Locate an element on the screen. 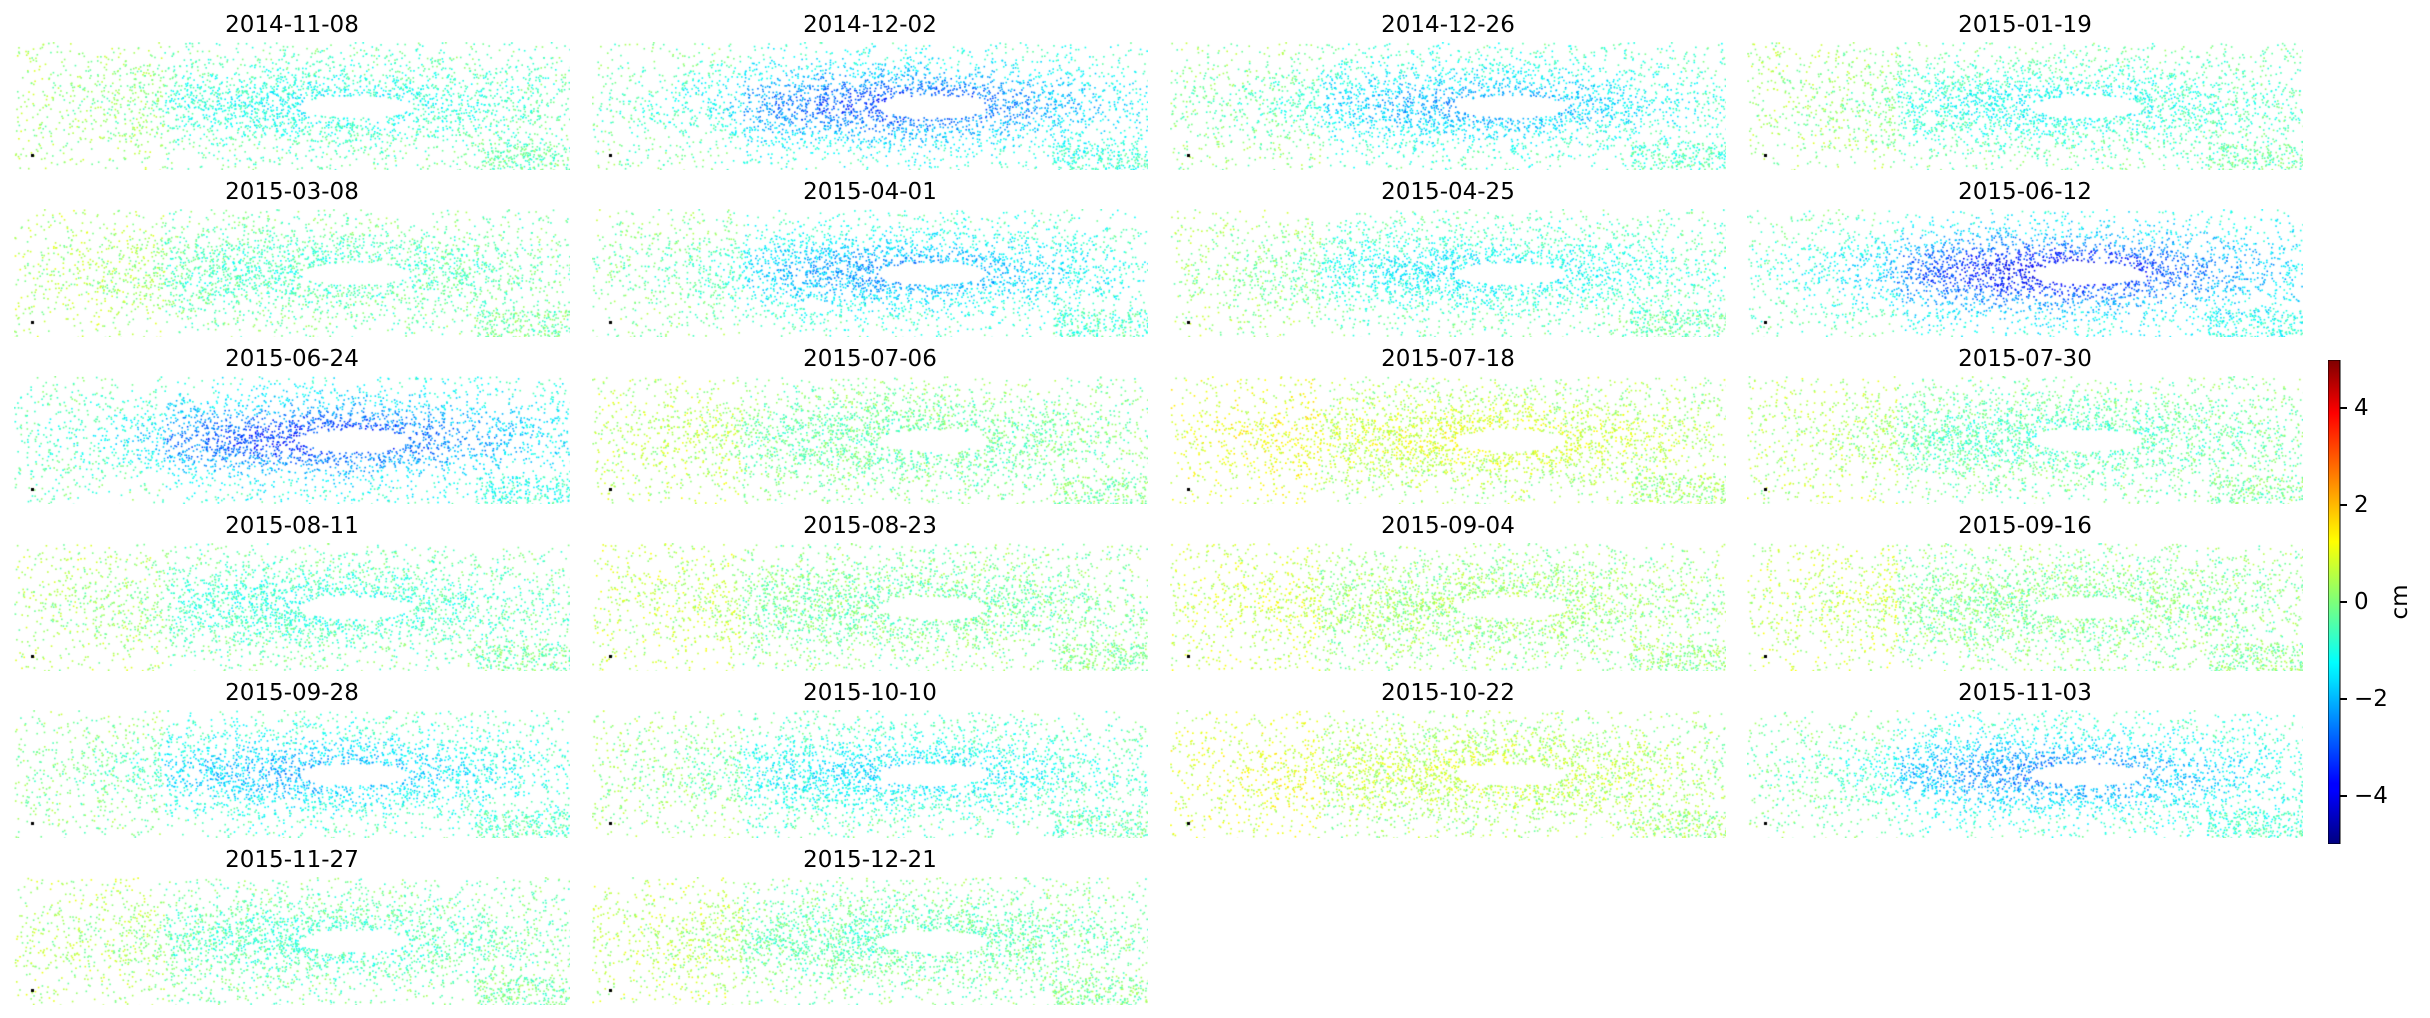  map-panel: 2015-11-27 is located at coordinates (292, 925).